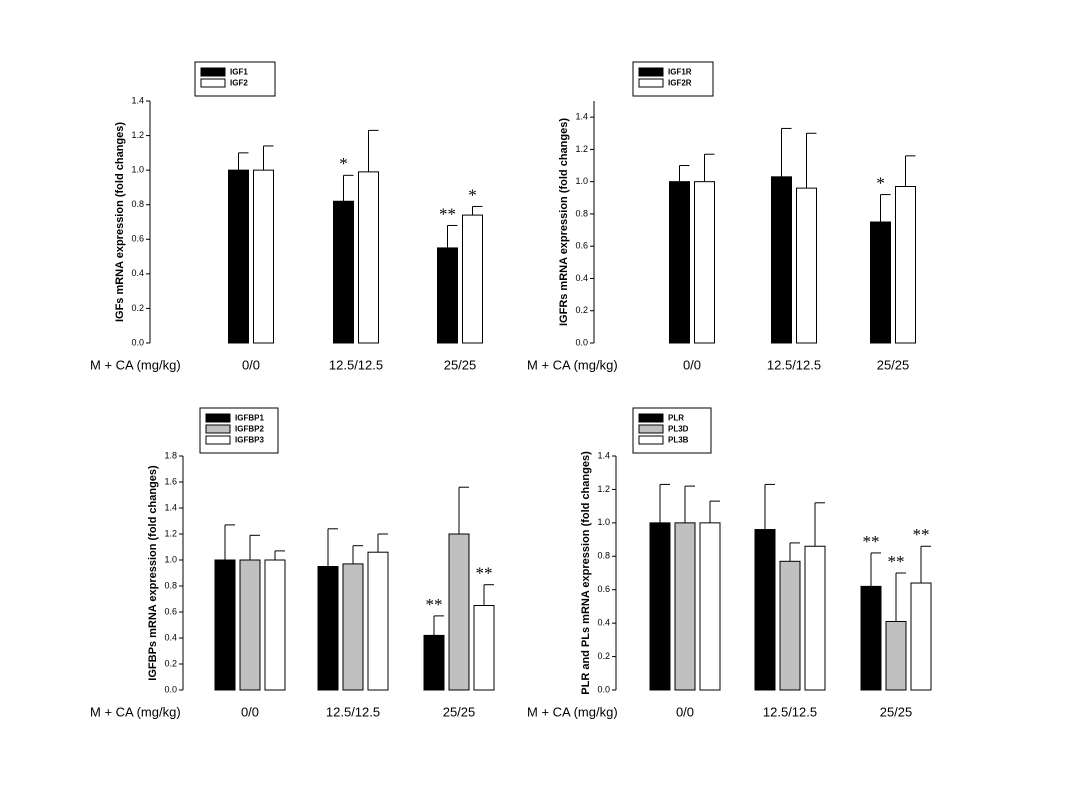 The width and height of the screenshot is (1075, 793). What do you see at coordinates (153, 573) in the screenshot?
I see `y-axis-label: IGFBPs mRNA expression (fold changes)` at bounding box center [153, 573].